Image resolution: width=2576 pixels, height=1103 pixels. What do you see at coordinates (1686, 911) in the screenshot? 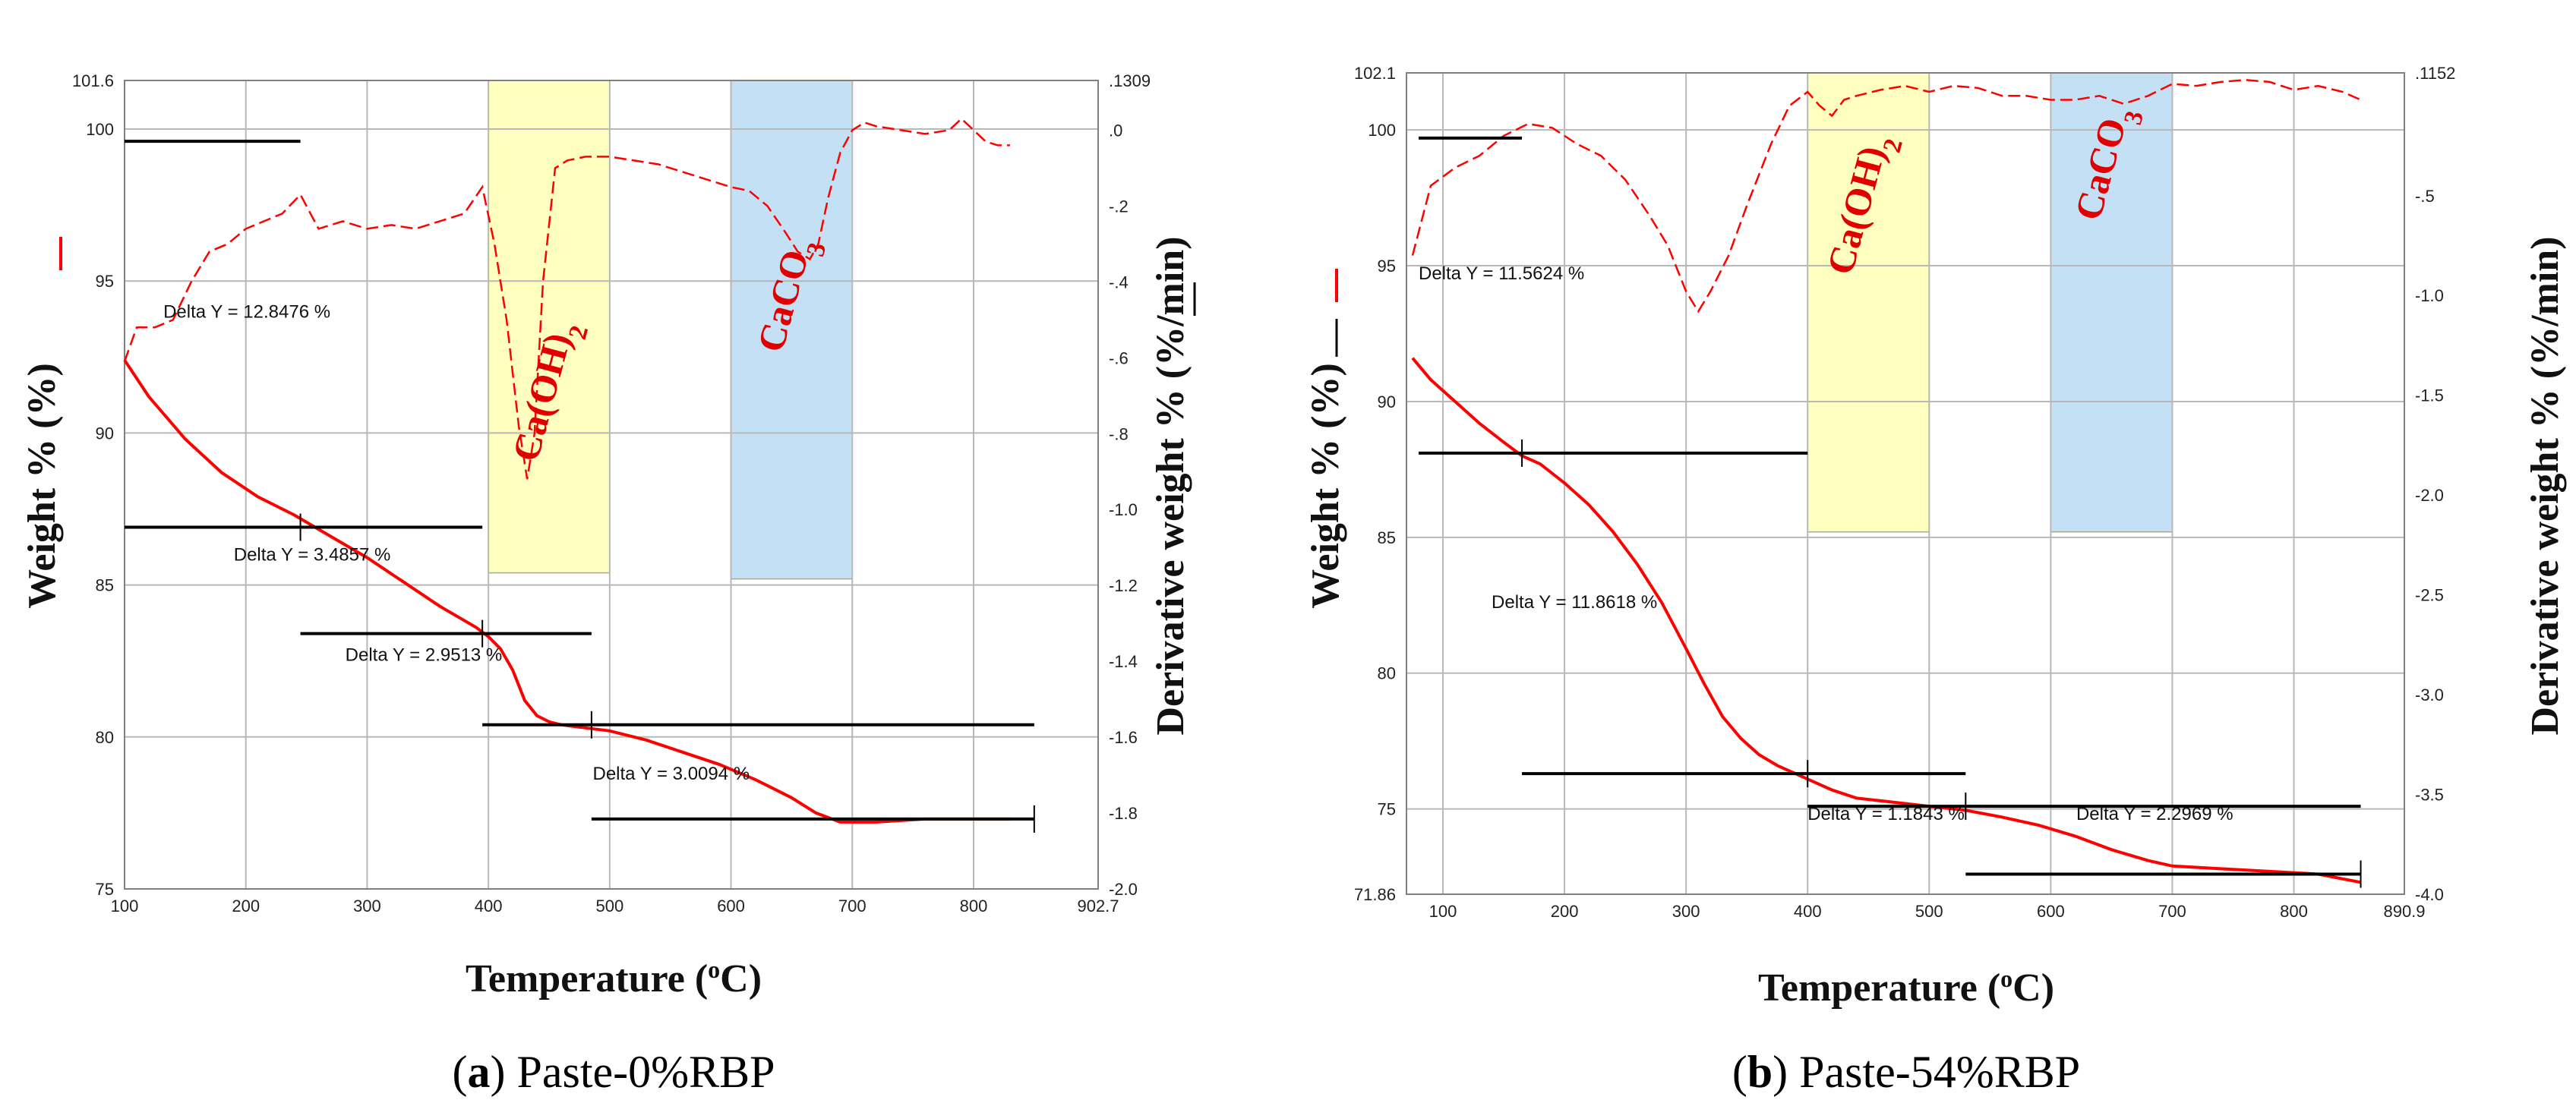
I see `chart-b-x-tick-label: 300` at bounding box center [1686, 911].